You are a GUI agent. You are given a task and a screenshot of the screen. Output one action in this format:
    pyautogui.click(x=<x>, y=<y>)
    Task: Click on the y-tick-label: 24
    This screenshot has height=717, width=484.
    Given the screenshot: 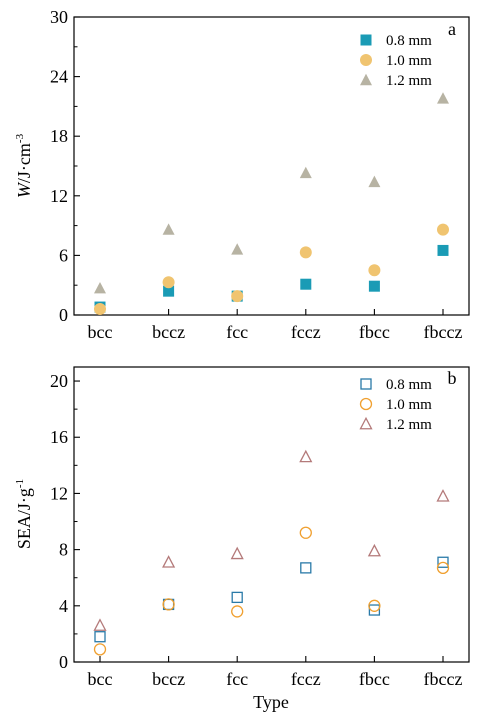 What is the action you would take?
    pyautogui.click(x=59, y=77)
    